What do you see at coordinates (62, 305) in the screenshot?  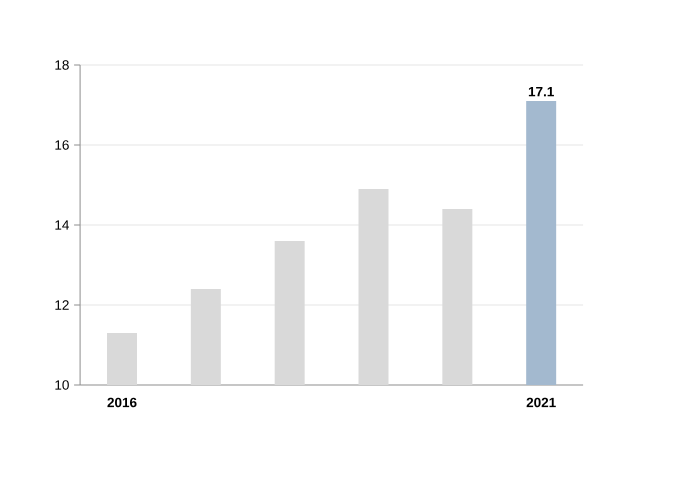 I see `y-tick-label: 12` at bounding box center [62, 305].